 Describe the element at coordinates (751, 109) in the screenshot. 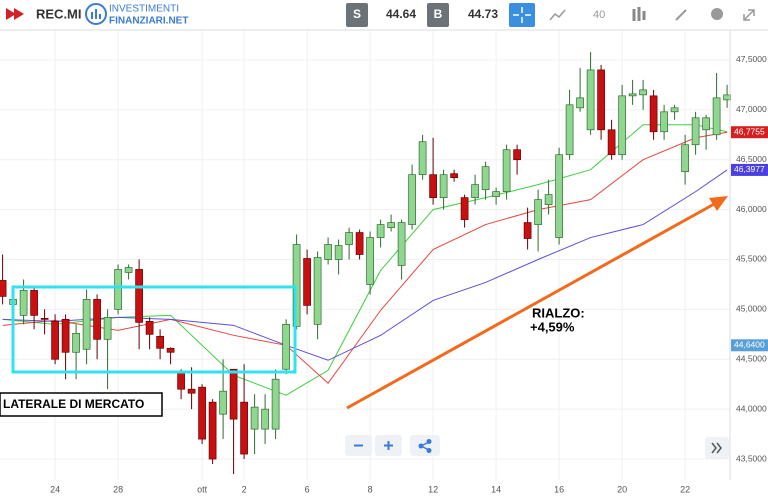

I see `y-tick-label: 47,0000` at that location.